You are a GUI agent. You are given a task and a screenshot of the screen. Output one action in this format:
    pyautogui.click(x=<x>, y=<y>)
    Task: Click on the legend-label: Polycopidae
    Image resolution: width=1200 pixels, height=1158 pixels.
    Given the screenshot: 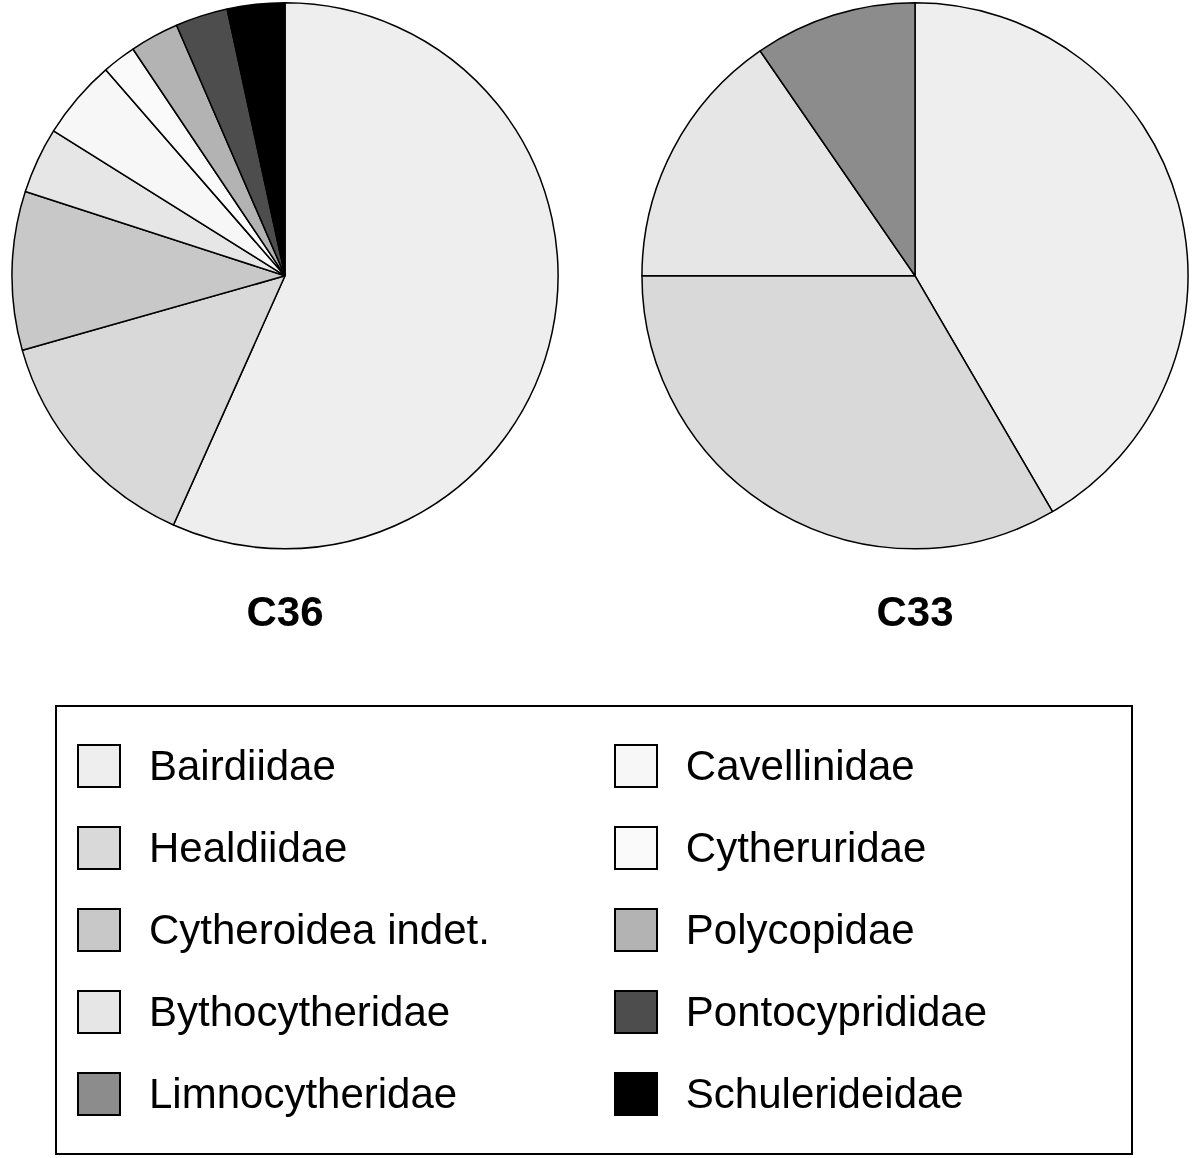 What is the action you would take?
    pyautogui.click(x=800, y=930)
    